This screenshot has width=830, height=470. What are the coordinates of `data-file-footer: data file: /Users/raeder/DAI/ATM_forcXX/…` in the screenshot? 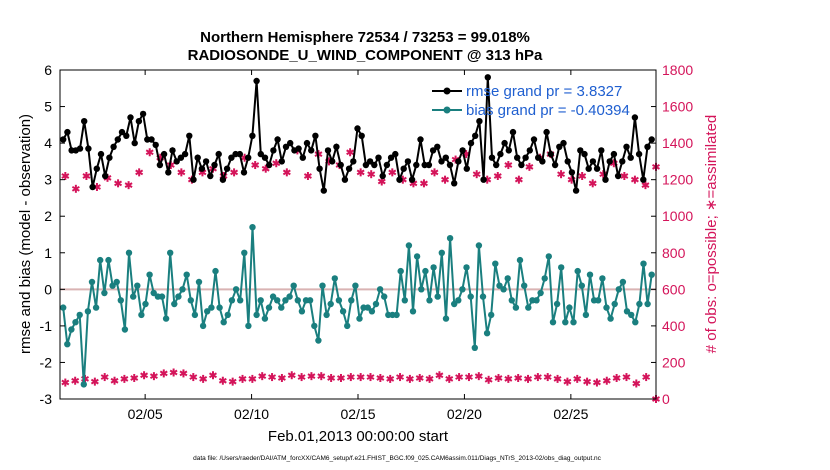 It's located at (397, 458).